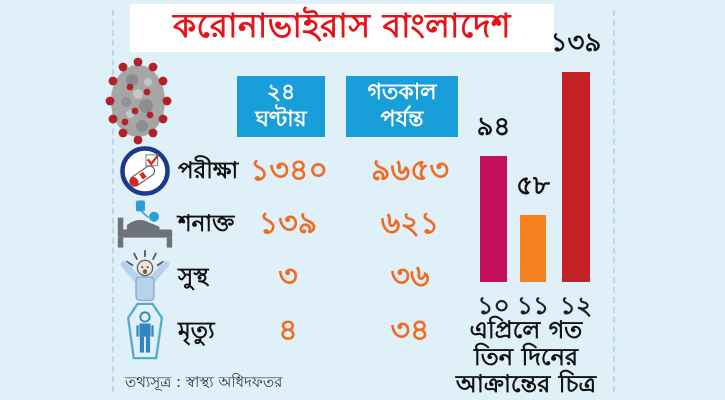 This screenshot has width=725, height=400. What do you see at coordinates (402, 93) in the screenshot?
I see `column-header-till-yesterday-line1: গতকাল` at bounding box center [402, 93].